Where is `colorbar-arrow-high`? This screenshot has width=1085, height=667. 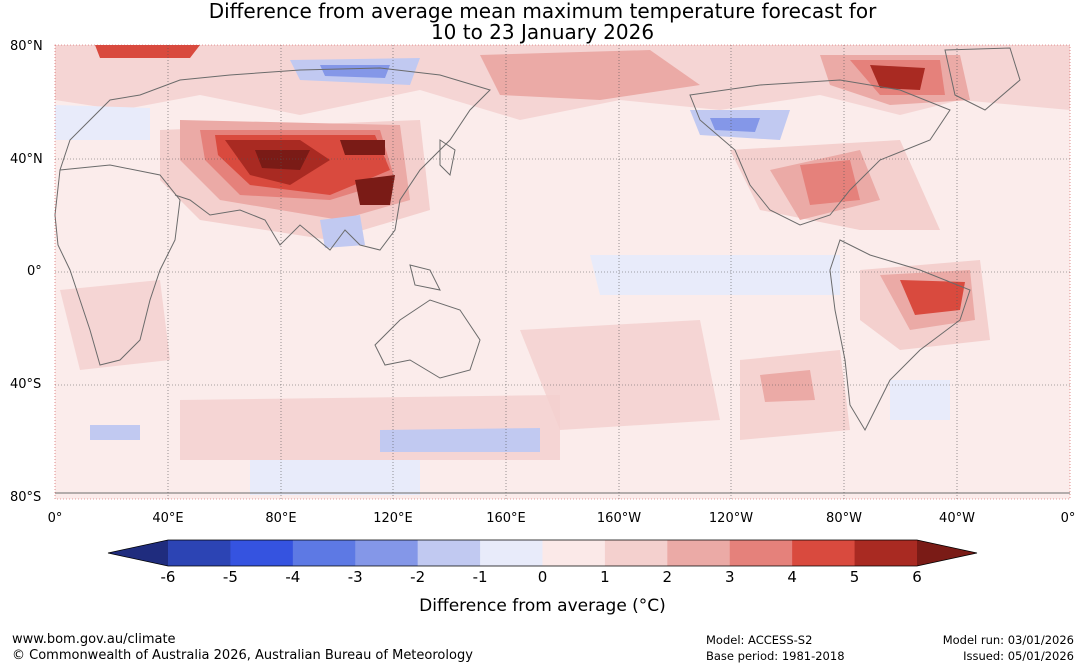
colorbar-arrow-high is located at coordinates (947, 553).